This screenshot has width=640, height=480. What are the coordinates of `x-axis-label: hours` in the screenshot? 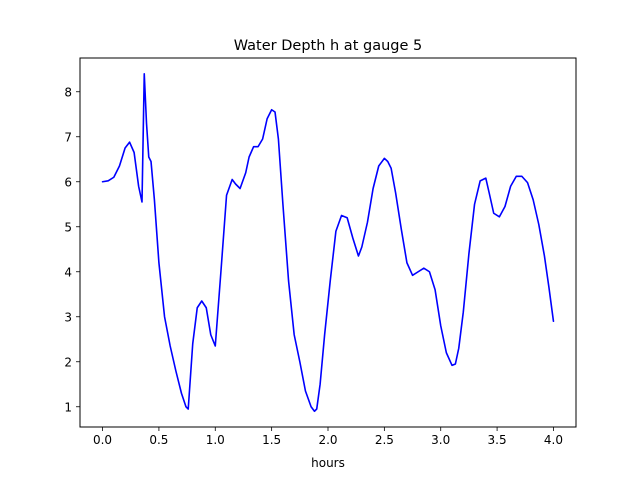 It's located at (328, 463).